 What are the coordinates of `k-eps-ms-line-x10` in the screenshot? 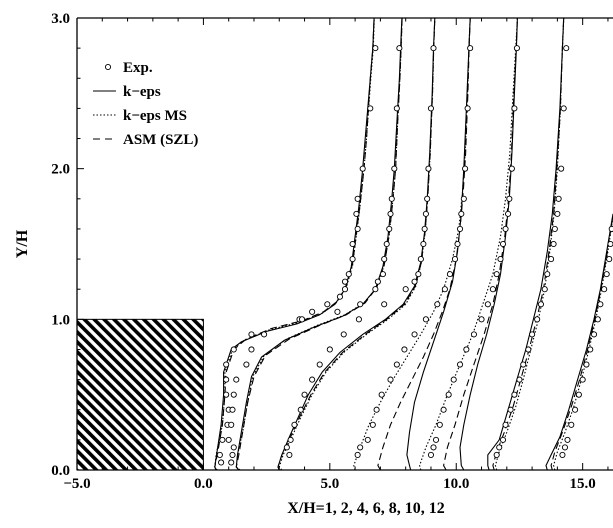 It's located at (529, 244).